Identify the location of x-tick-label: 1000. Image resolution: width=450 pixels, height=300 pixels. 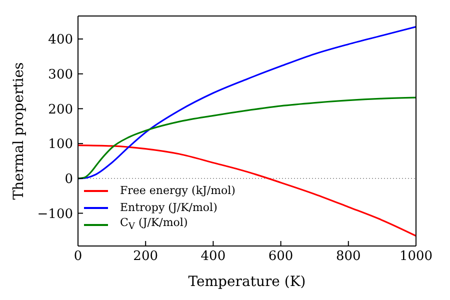
(416, 256).